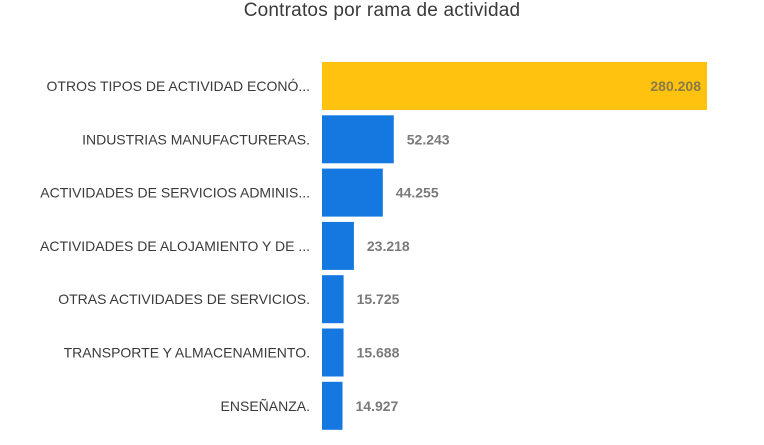  What do you see at coordinates (388, 246) in the screenshot?
I see `data-label: 23.218` at bounding box center [388, 246].